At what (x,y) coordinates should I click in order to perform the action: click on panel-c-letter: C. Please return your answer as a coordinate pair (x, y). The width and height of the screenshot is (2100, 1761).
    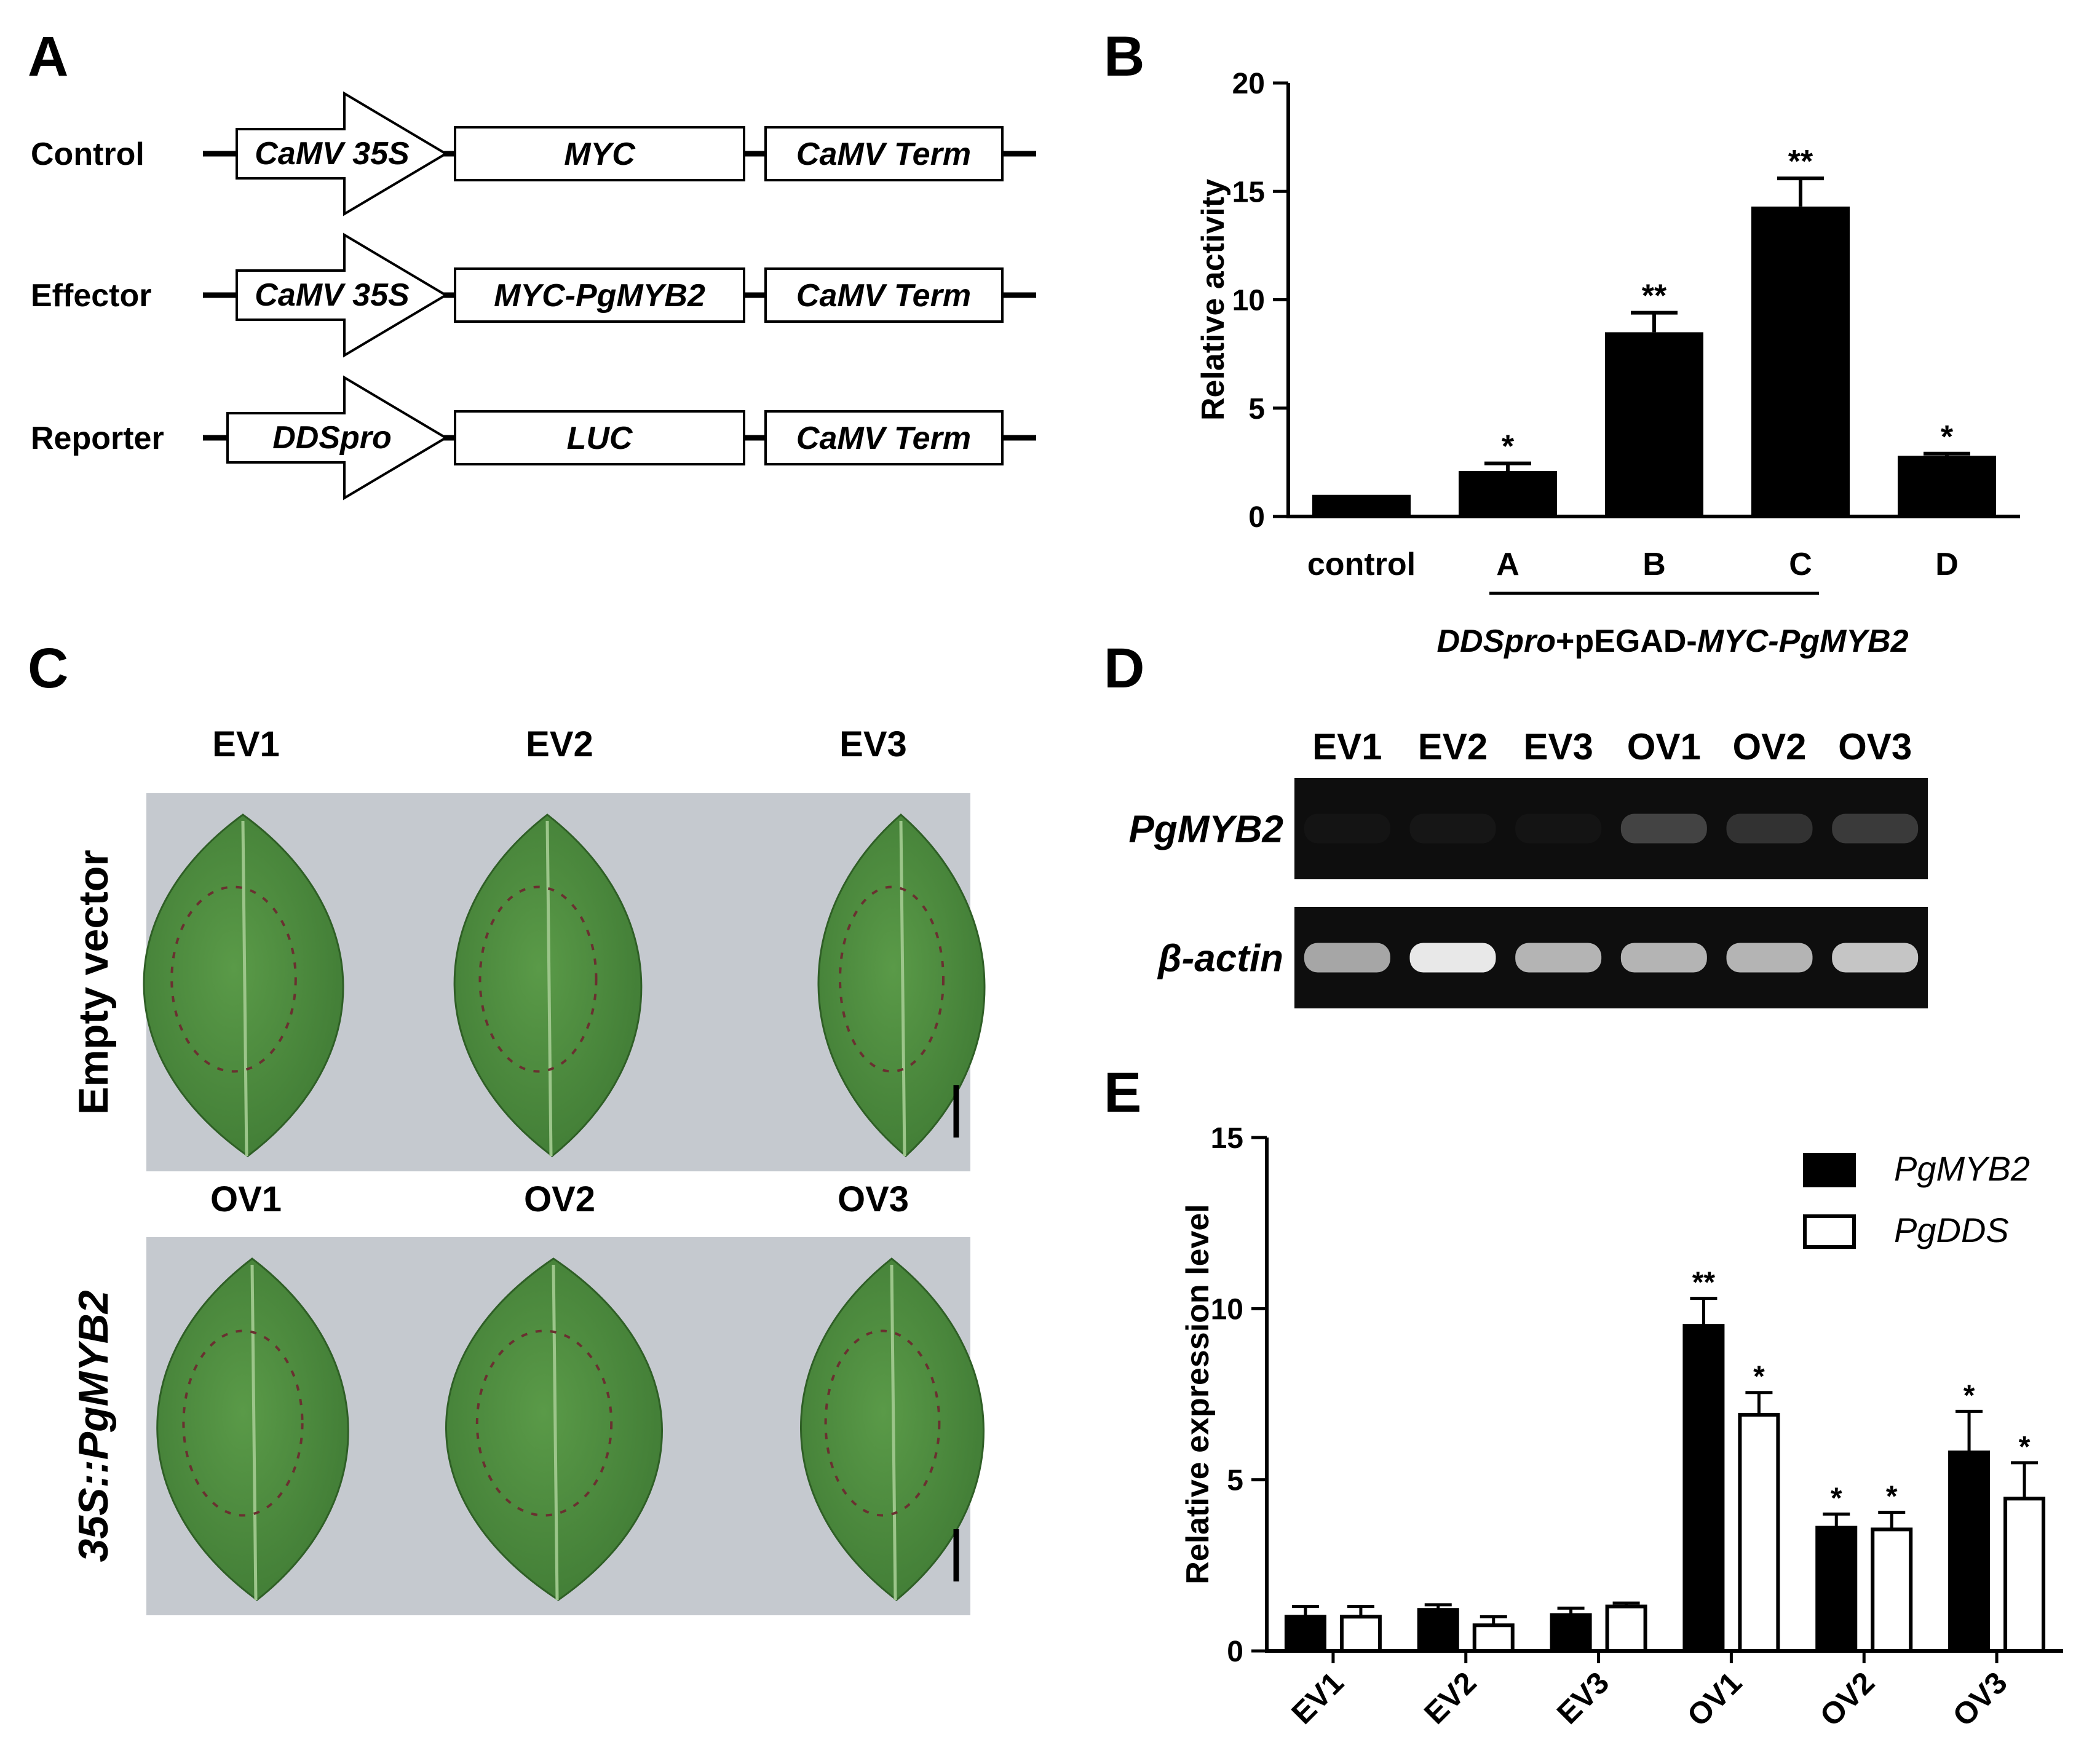
    Looking at the image, I should click on (48, 668).